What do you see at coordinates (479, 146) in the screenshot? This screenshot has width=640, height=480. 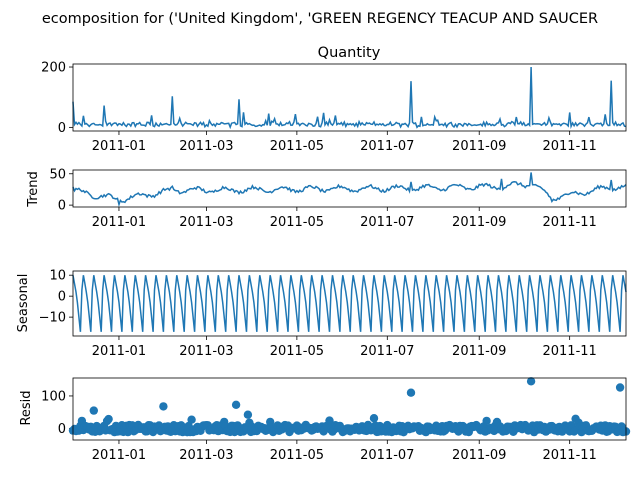 I see `observed-xtick-label: 2011-09` at bounding box center [479, 146].